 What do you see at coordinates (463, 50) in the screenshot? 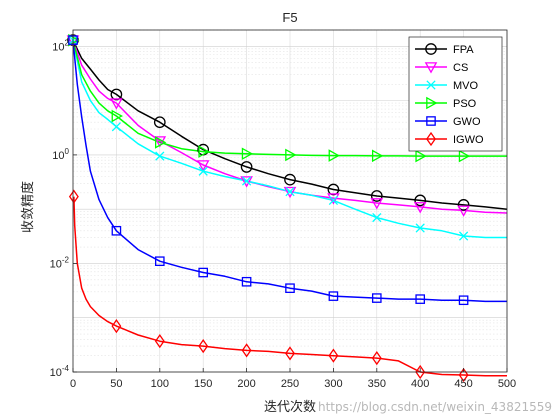
I see `legend-label-fpa: FPA` at bounding box center [463, 50].